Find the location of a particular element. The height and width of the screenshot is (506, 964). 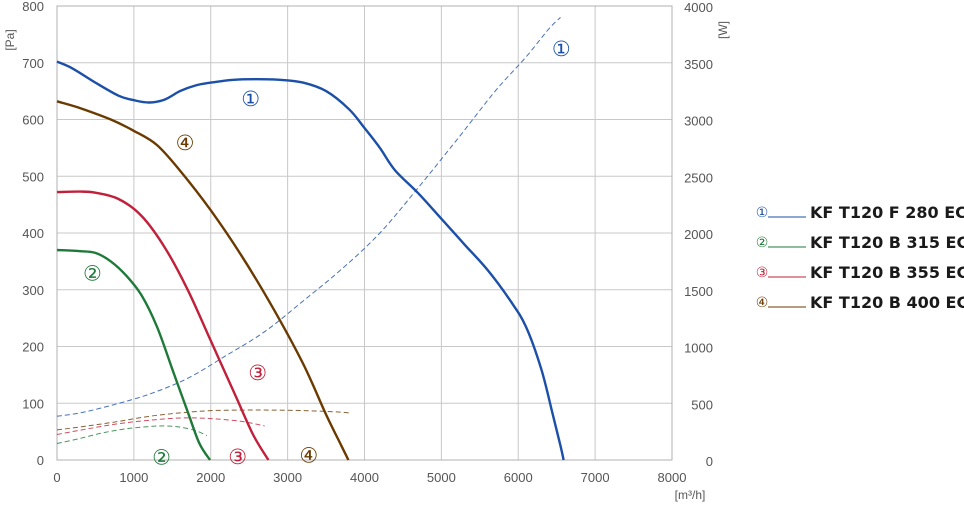

right-tick-label: 4000 is located at coordinates (698, 7).